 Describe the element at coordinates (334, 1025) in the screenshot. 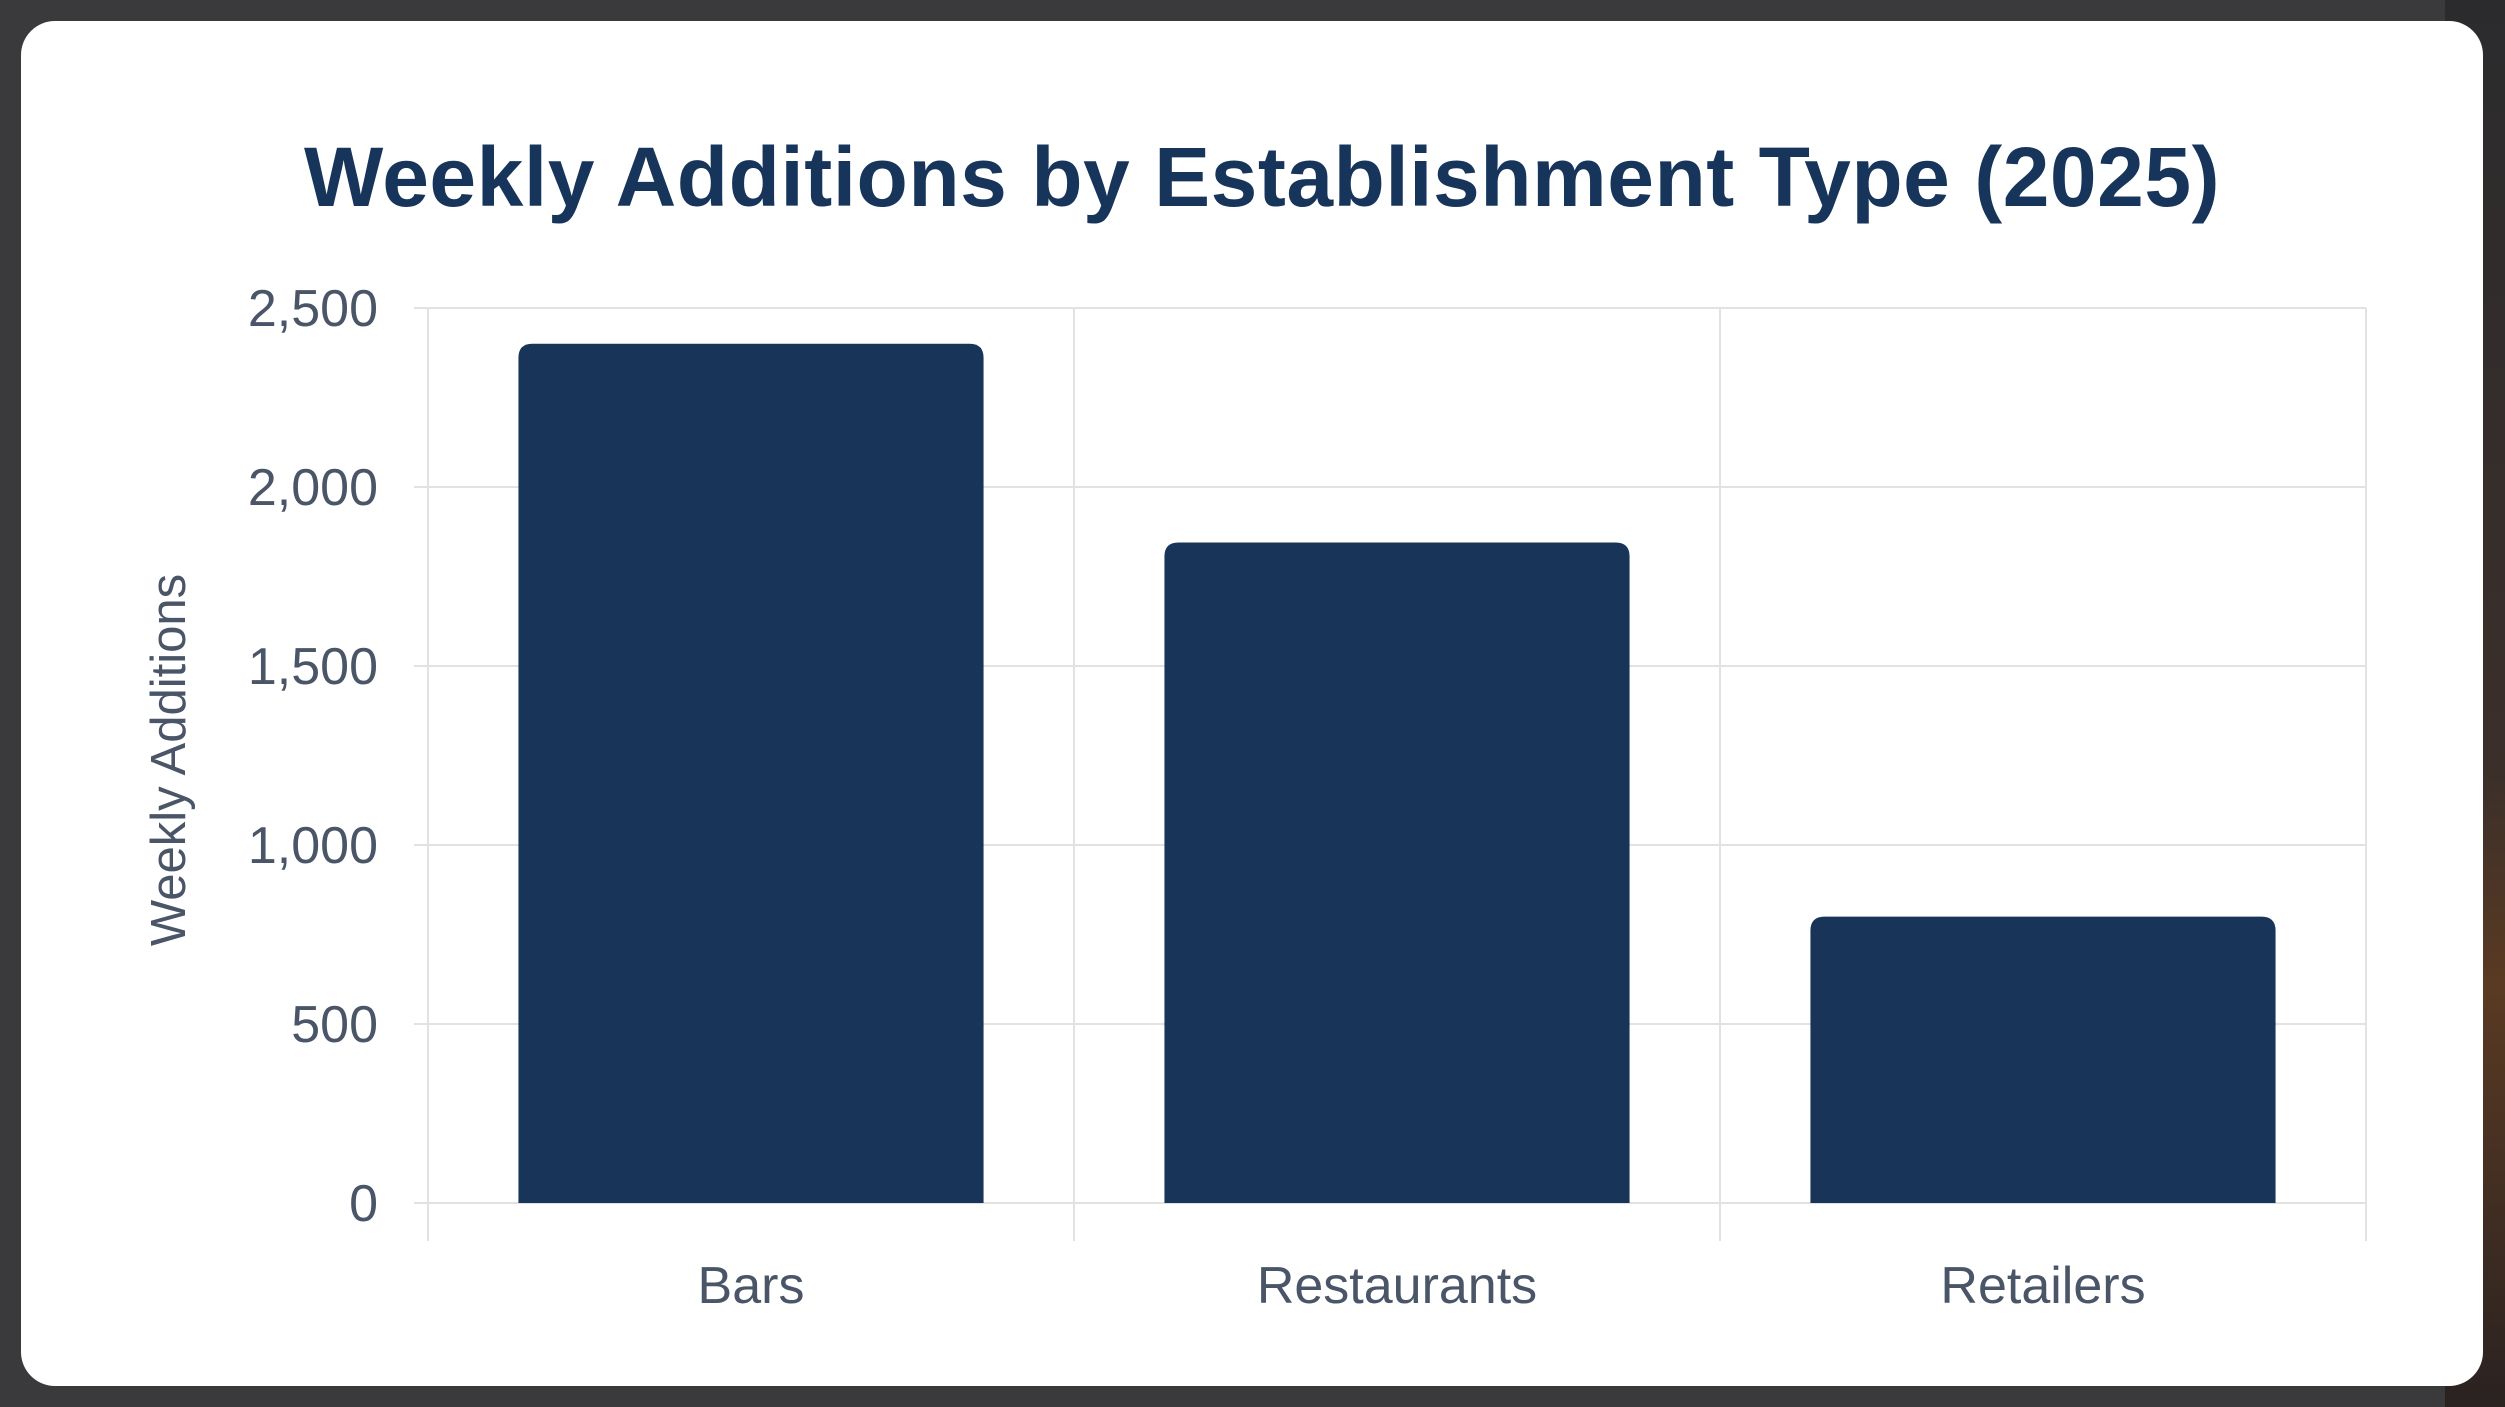

I see `y-tick-label: 500` at that location.